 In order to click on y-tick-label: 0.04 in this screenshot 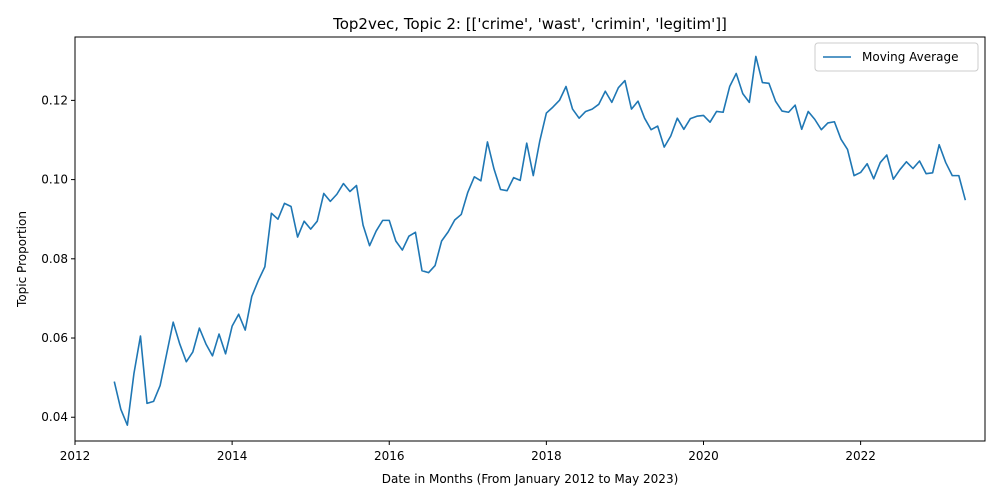, I will do `click(54, 417)`.